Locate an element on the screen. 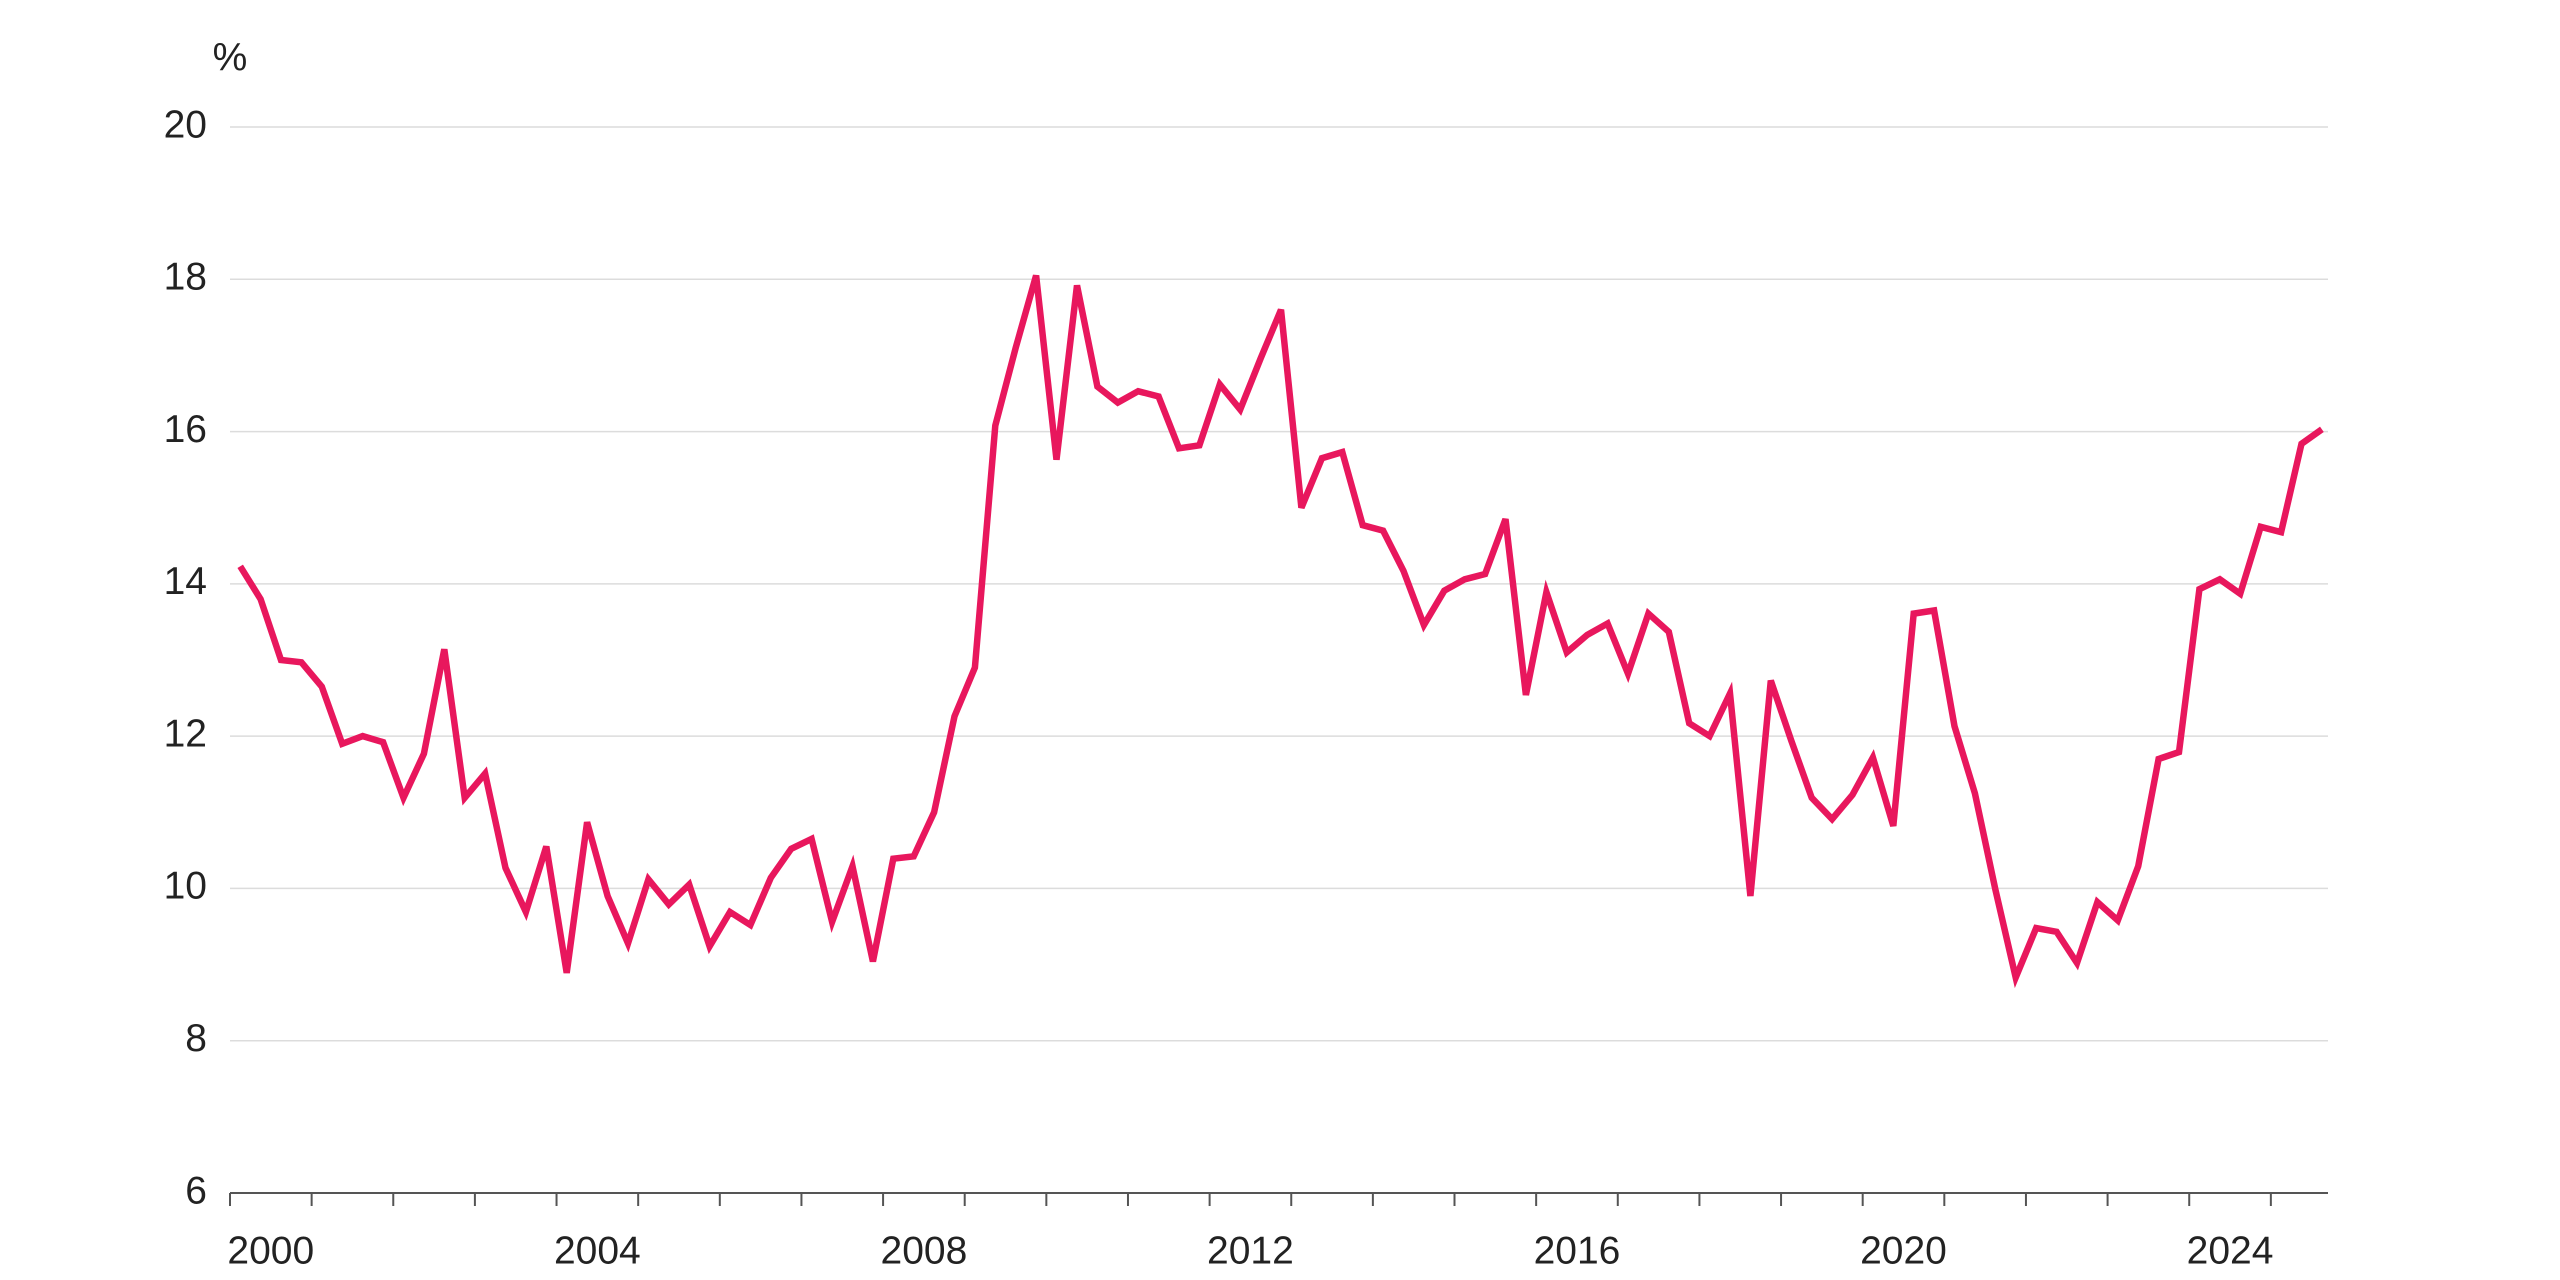  x-tick-label: 2020 is located at coordinates (1903, 1250).